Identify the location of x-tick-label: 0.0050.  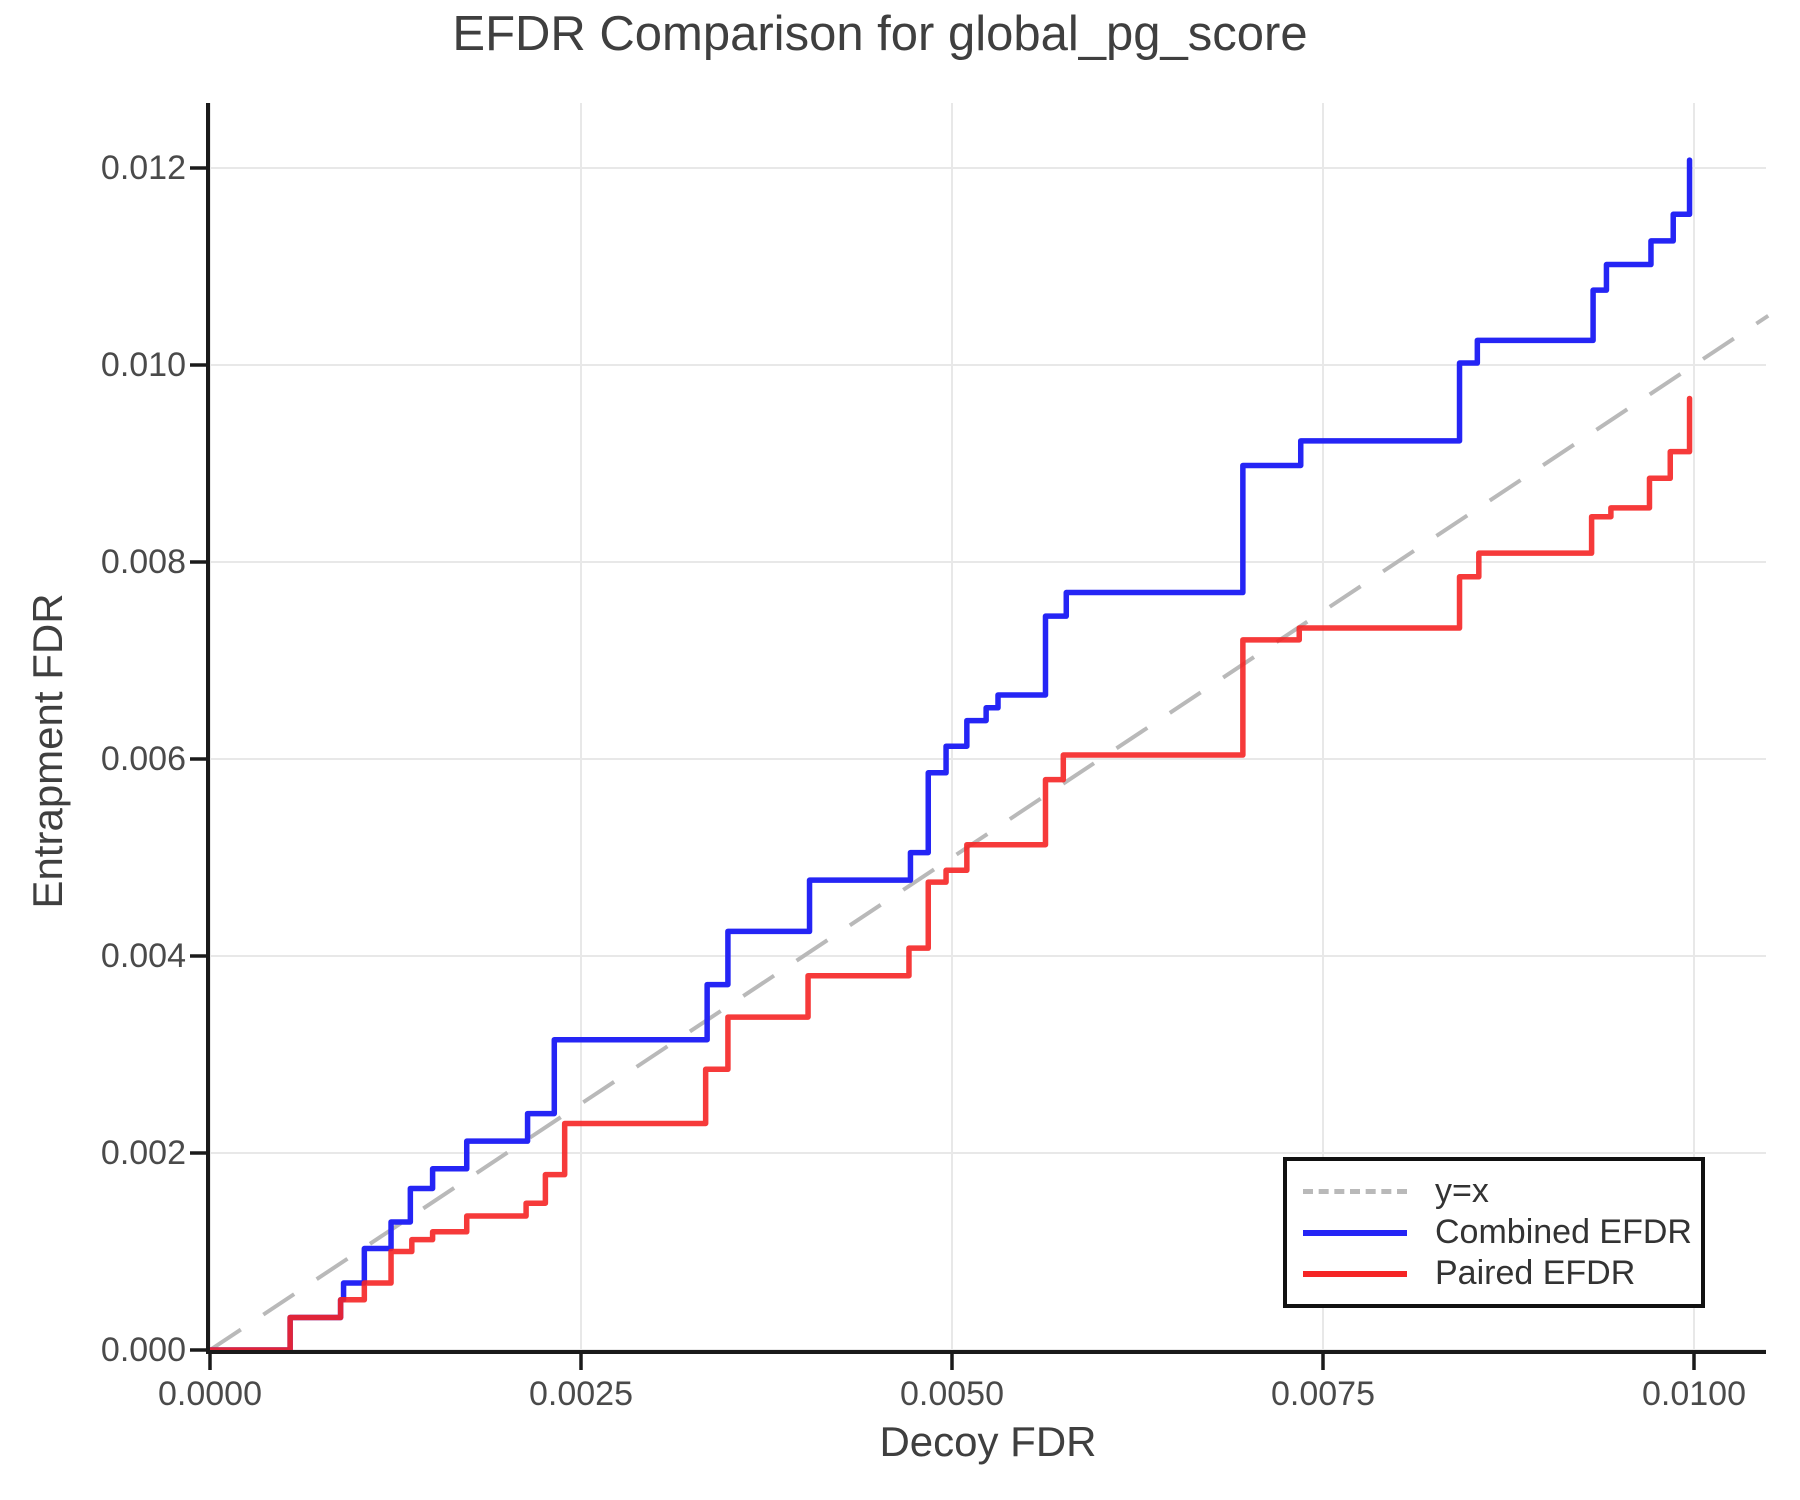
(952, 1394).